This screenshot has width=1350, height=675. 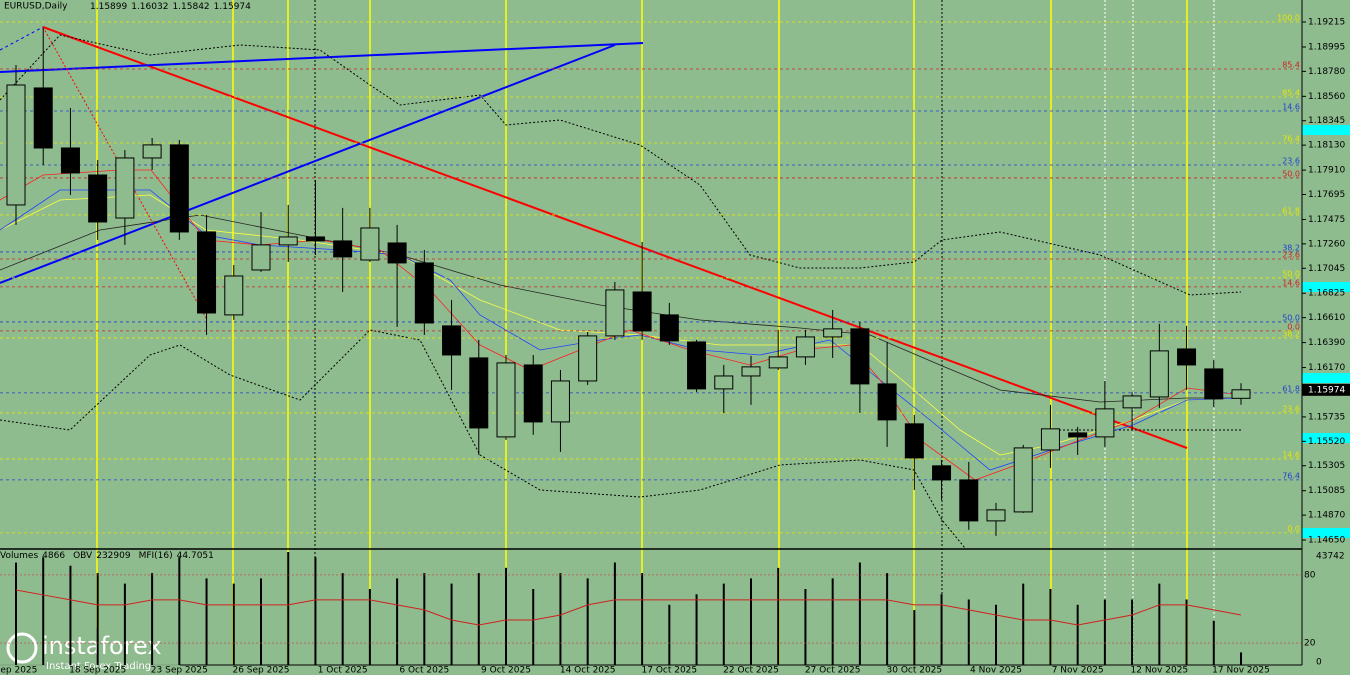 I want to click on y-tick-label: 1.16390, so click(x=1326, y=343).